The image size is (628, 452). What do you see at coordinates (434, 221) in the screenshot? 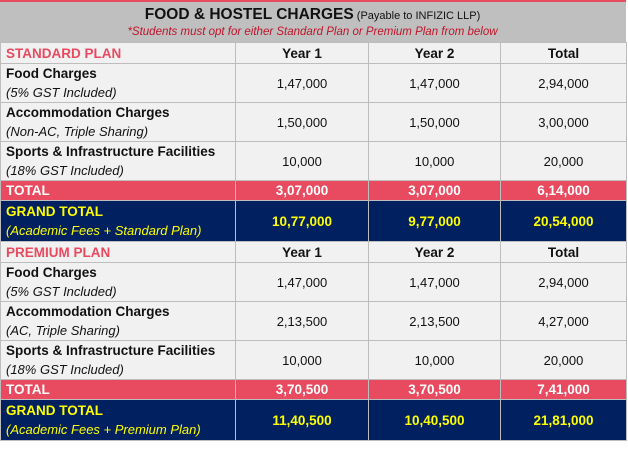
I see `year2-grand-total: 9,77,000` at bounding box center [434, 221].